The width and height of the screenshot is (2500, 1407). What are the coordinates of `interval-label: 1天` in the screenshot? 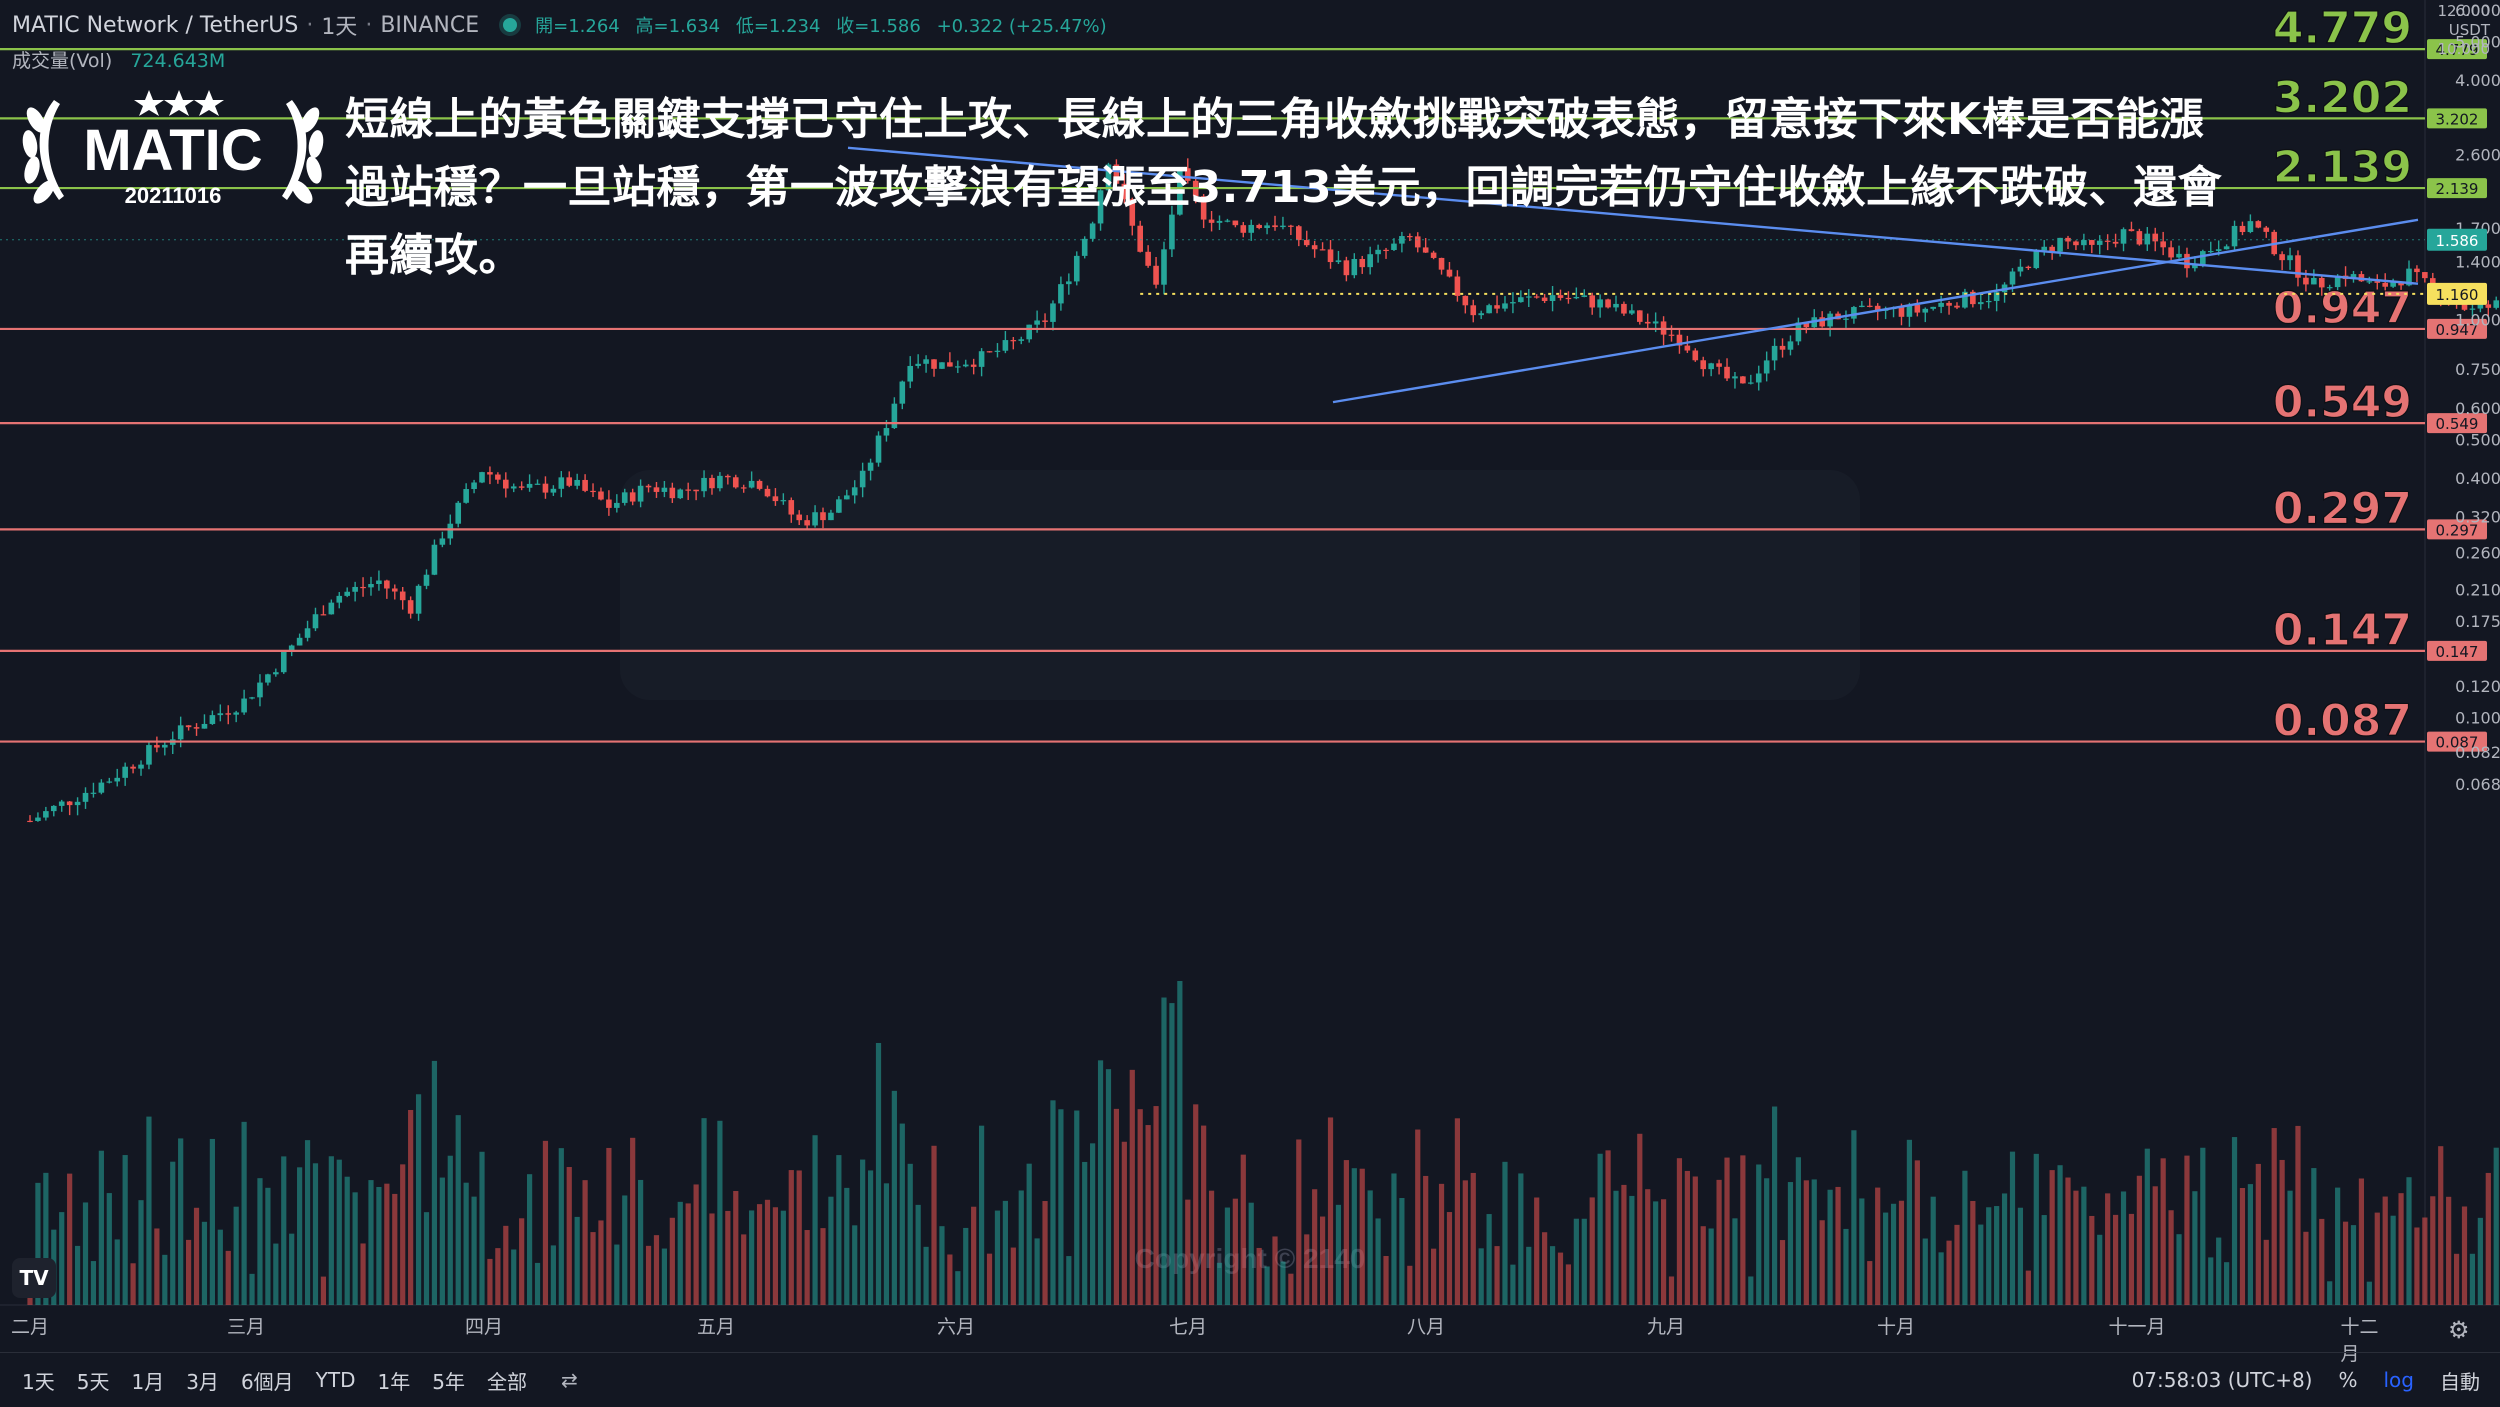 It's located at (339, 27).